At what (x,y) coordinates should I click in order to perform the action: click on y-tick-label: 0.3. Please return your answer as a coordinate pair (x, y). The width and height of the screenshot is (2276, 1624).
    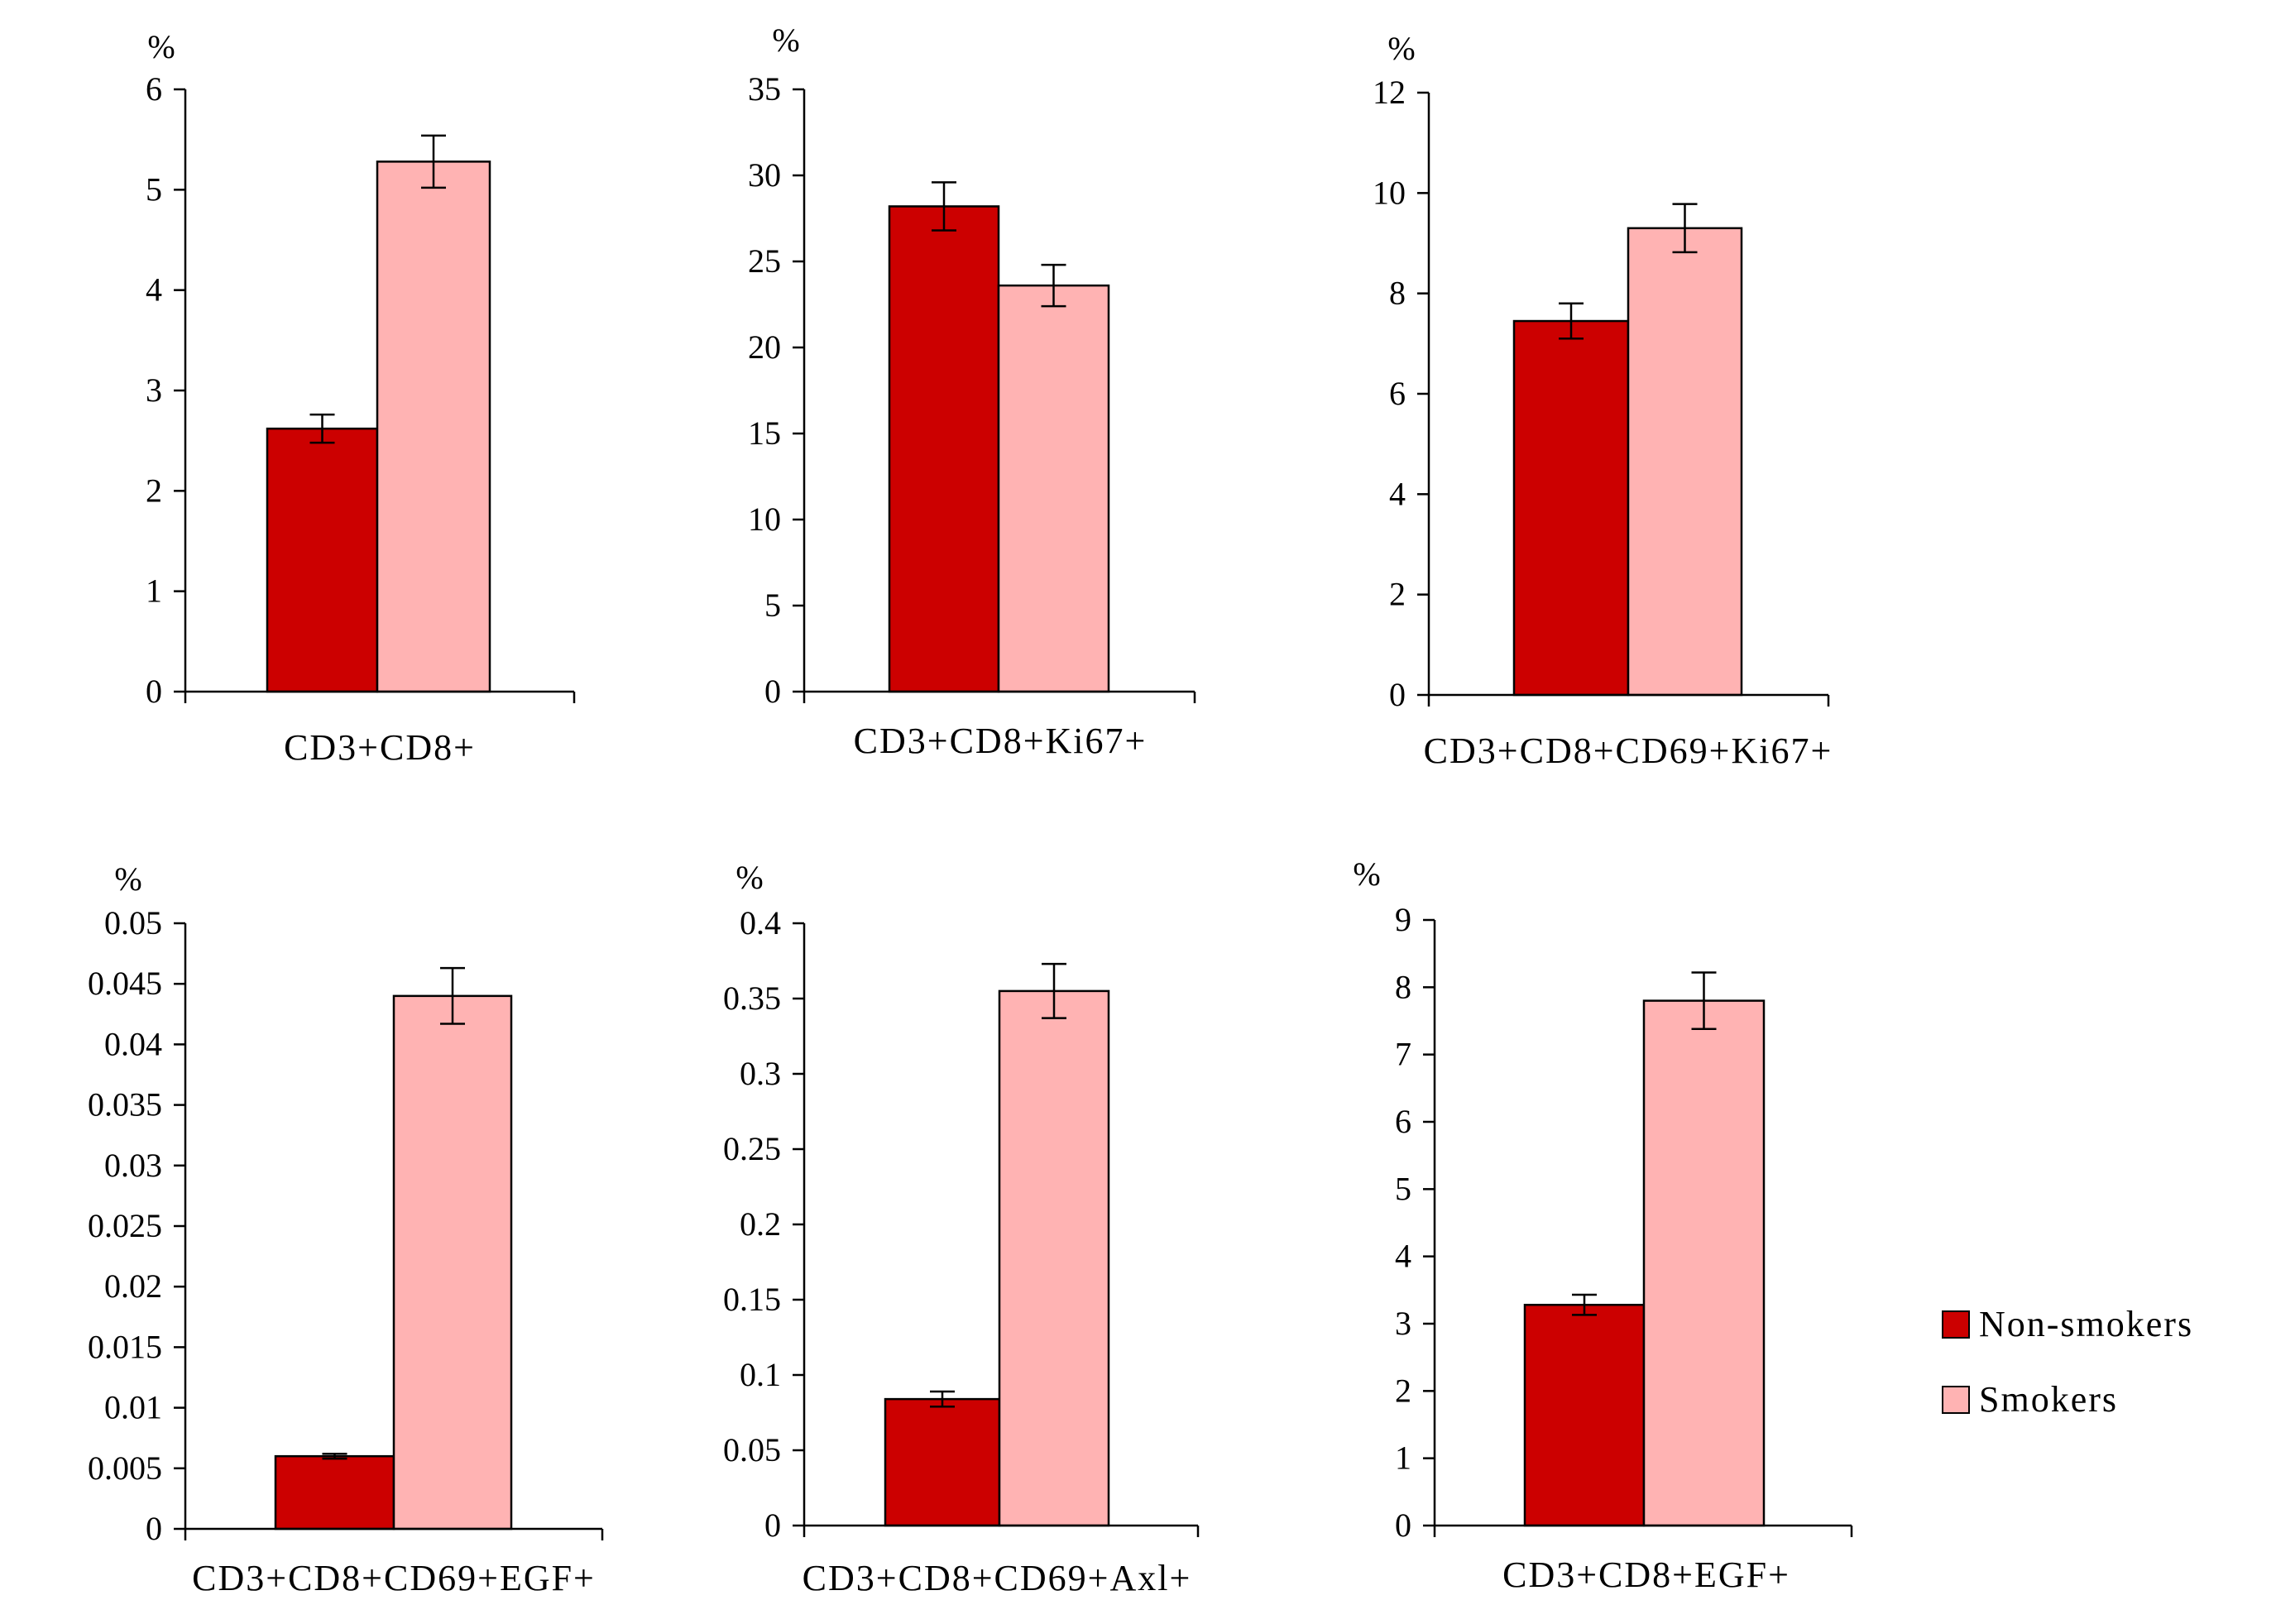
    Looking at the image, I should click on (760, 1073).